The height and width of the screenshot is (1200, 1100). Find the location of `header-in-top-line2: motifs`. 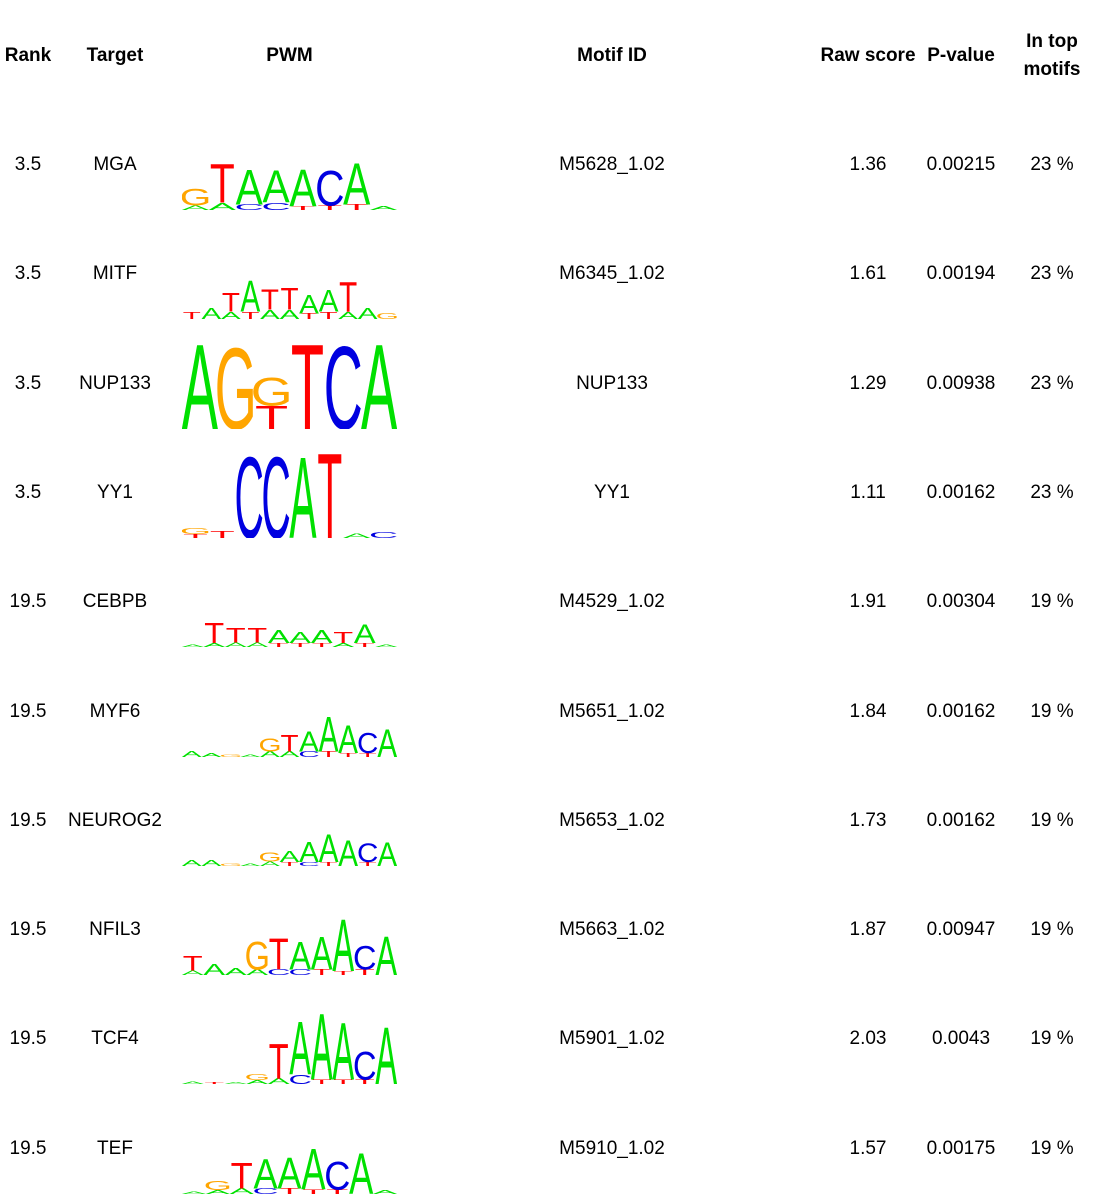

header-in-top-line2: motifs is located at coordinates (1052, 69).